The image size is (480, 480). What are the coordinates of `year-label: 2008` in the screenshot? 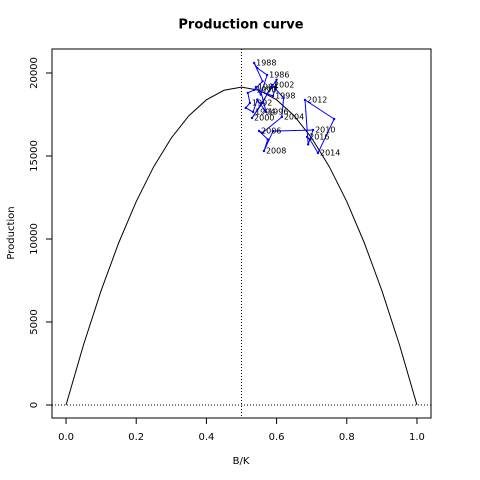 It's located at (276, 151).